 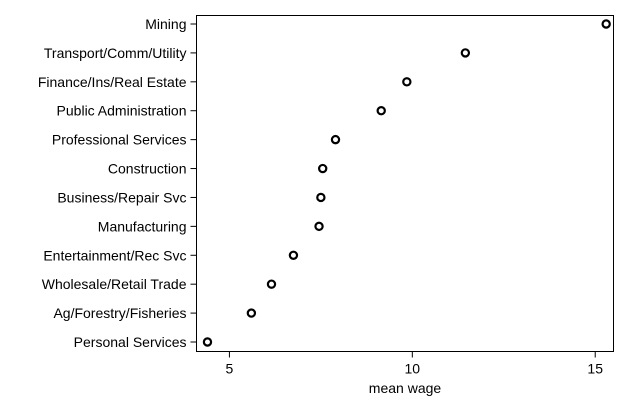 I want to click on x-axis: 5 10 15, so click(x=414, y=364).